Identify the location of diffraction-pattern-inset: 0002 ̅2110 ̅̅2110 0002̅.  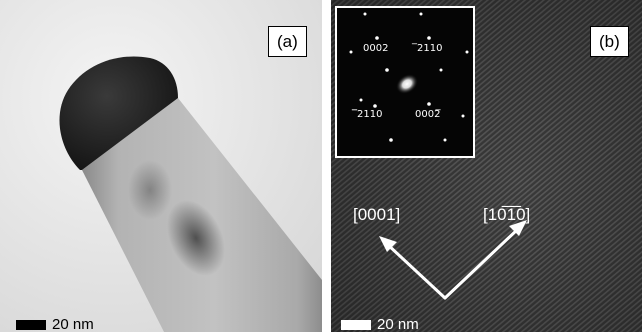
(405, 82).